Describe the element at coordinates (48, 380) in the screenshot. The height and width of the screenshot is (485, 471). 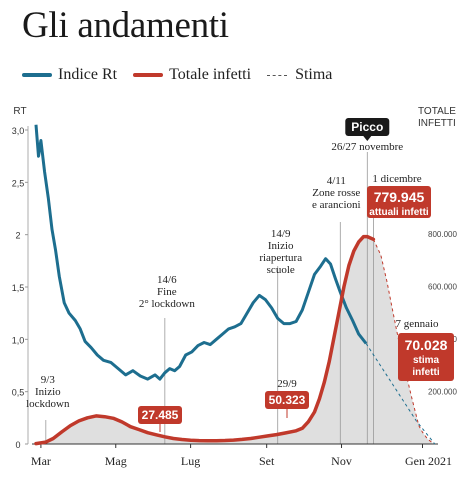
I see `annotation-lockdown: 9/3` at that location.